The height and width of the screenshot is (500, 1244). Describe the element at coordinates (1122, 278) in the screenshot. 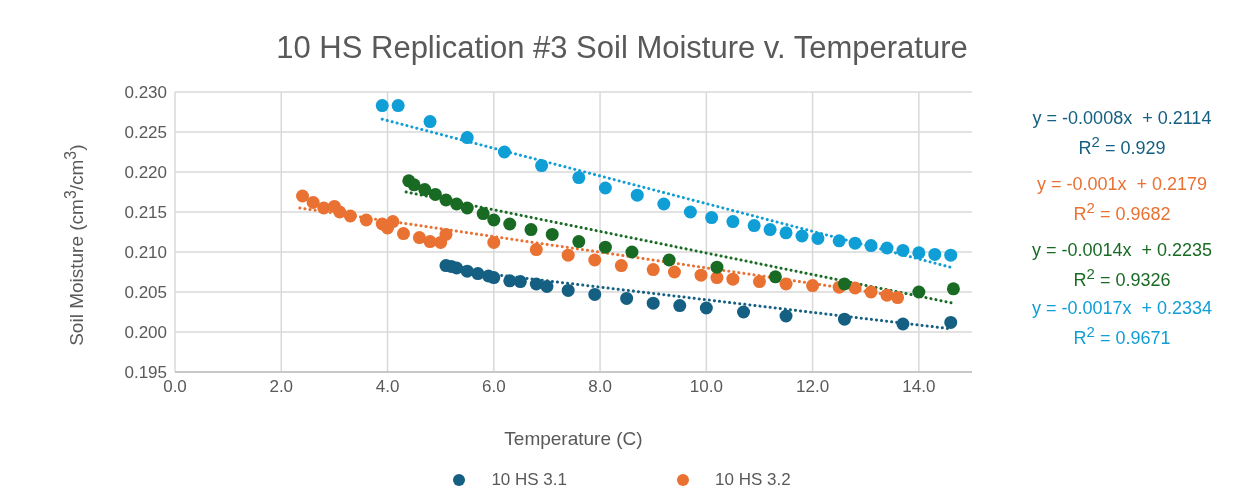

I see `text: R$^{2}$ = 0.9326` at that location.